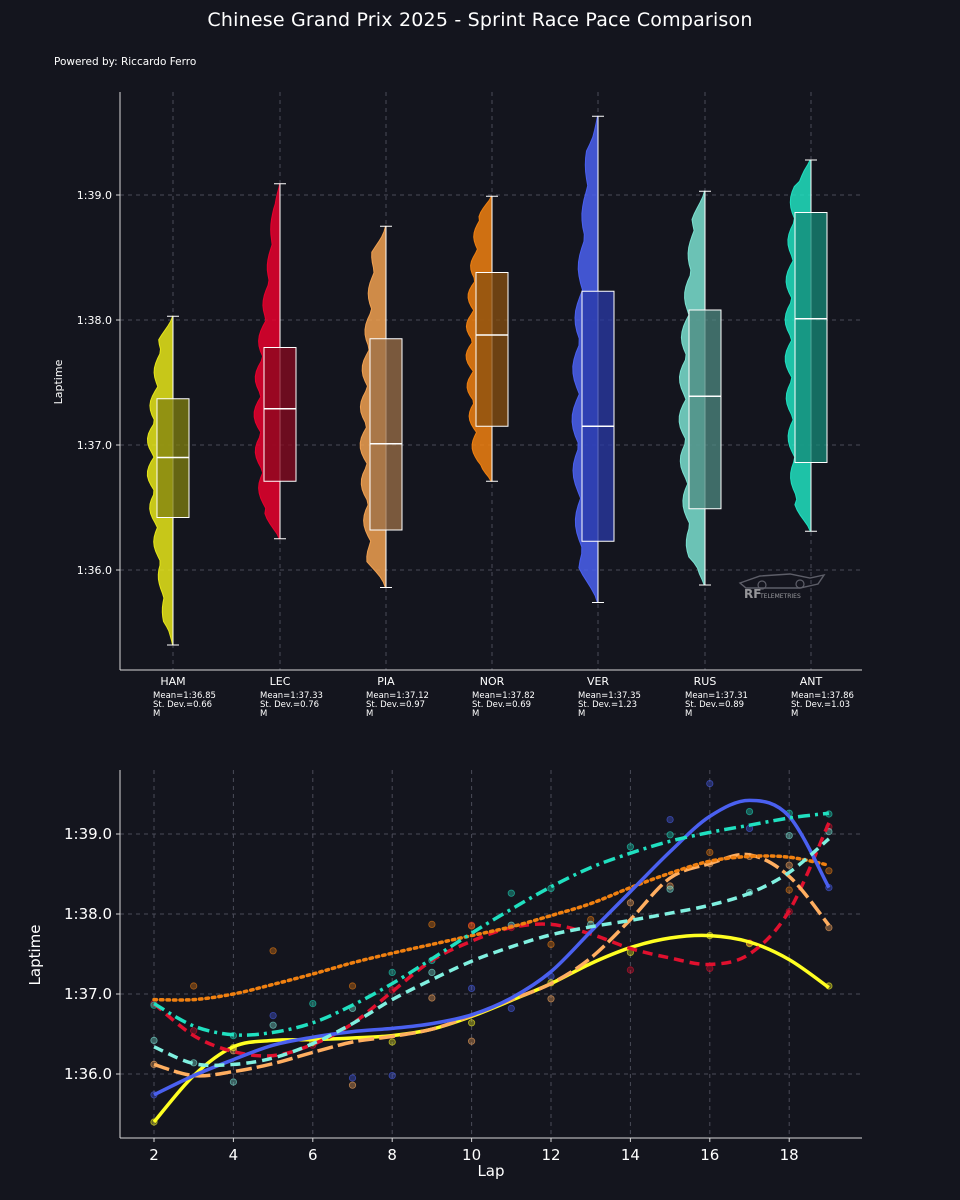  I want to click on watermark-logo: RF TELEMETRIES, so click(782, 587).